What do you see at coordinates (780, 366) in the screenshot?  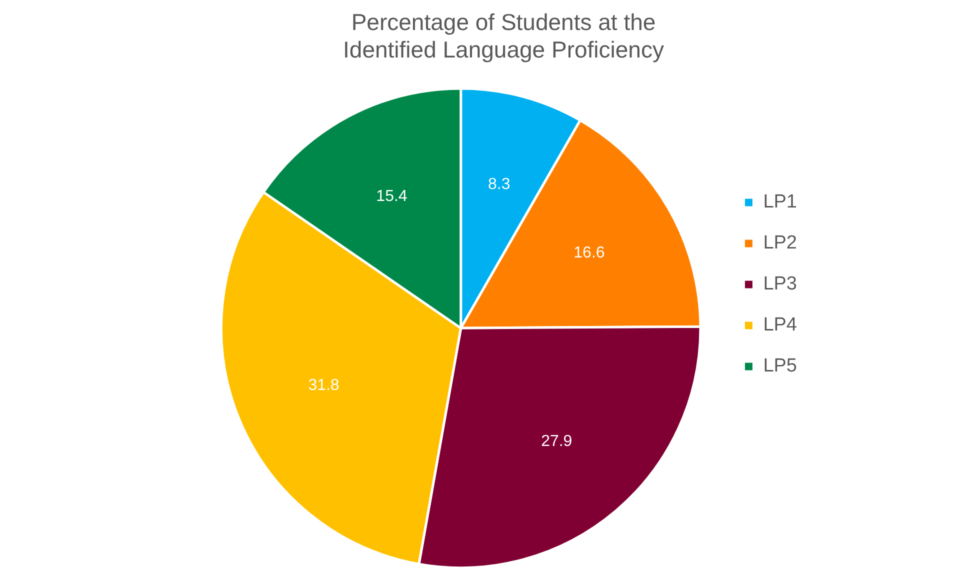 I see `legend-label: LP5` at bounding box center [780, 366].